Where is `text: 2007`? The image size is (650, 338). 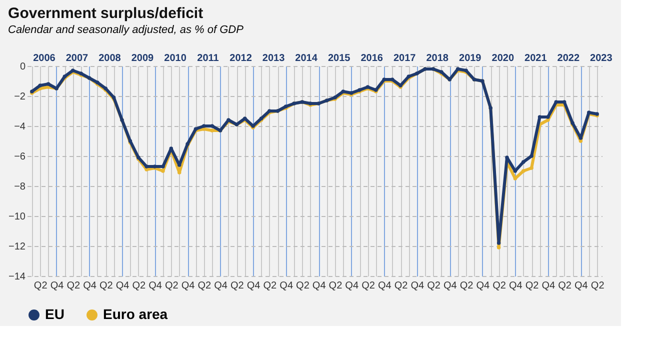
text: 2007 is located at coordinates (77, 58).